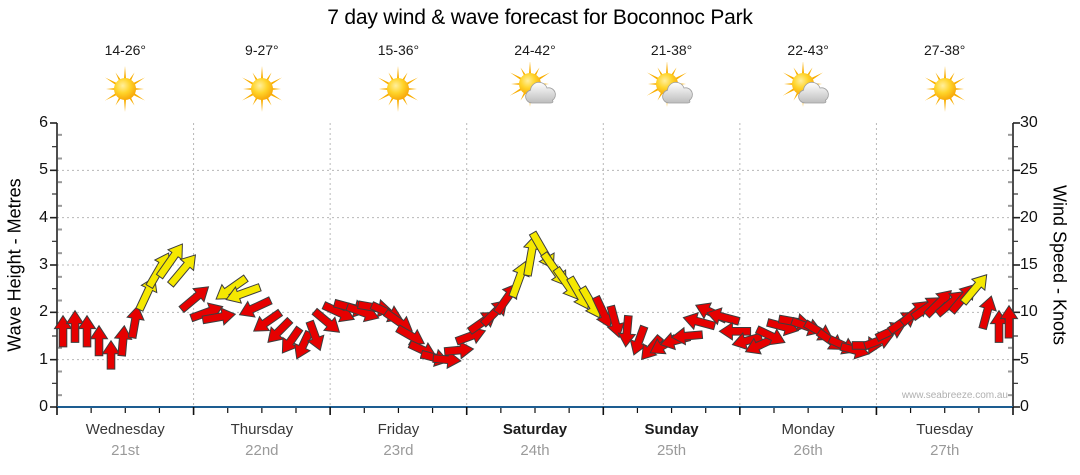 The width and height of the screenshot is (1080, 475). What do you see at coordinates (671, 440) in the screenshot?
I see `day-label: Sunday 25th` at bounding box center [671, 440].